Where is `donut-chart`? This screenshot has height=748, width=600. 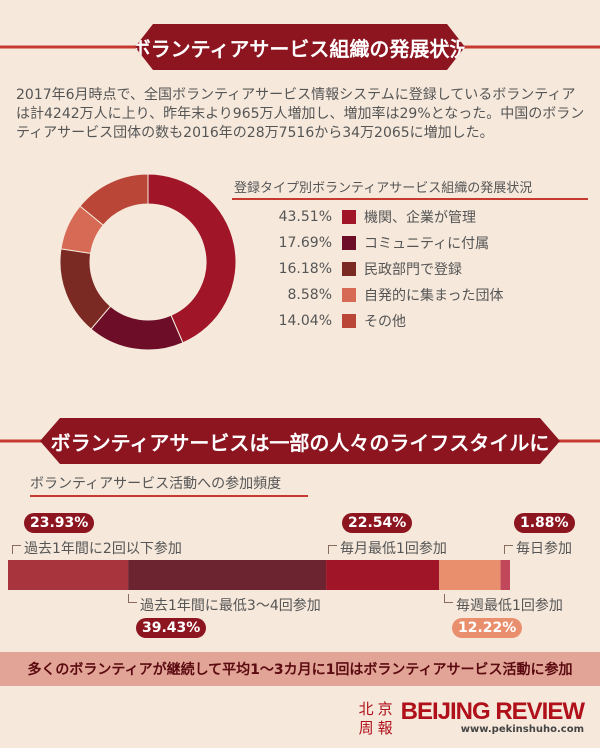
donut-chart is located at coordinates (148, 262).